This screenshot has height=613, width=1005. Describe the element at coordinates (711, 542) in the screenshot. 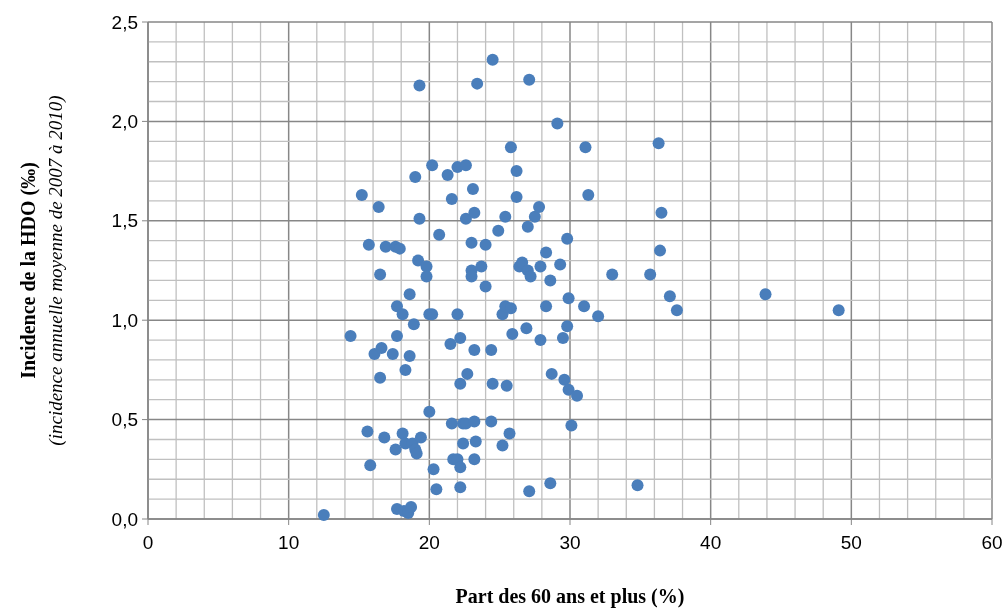

I see `x-tick-label: 40` at that location.